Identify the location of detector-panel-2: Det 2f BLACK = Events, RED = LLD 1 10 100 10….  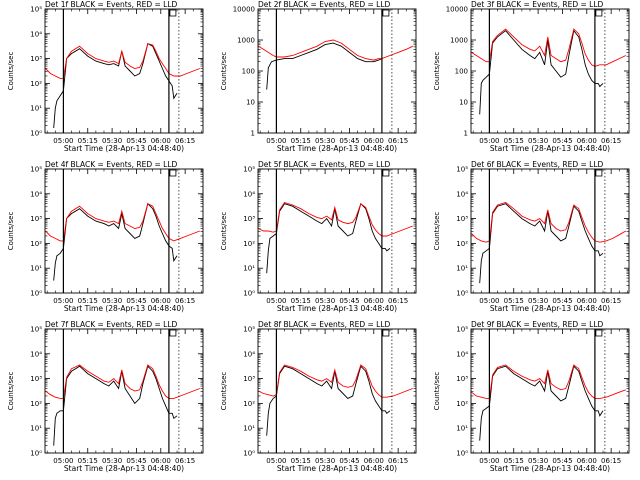
(318, 76).